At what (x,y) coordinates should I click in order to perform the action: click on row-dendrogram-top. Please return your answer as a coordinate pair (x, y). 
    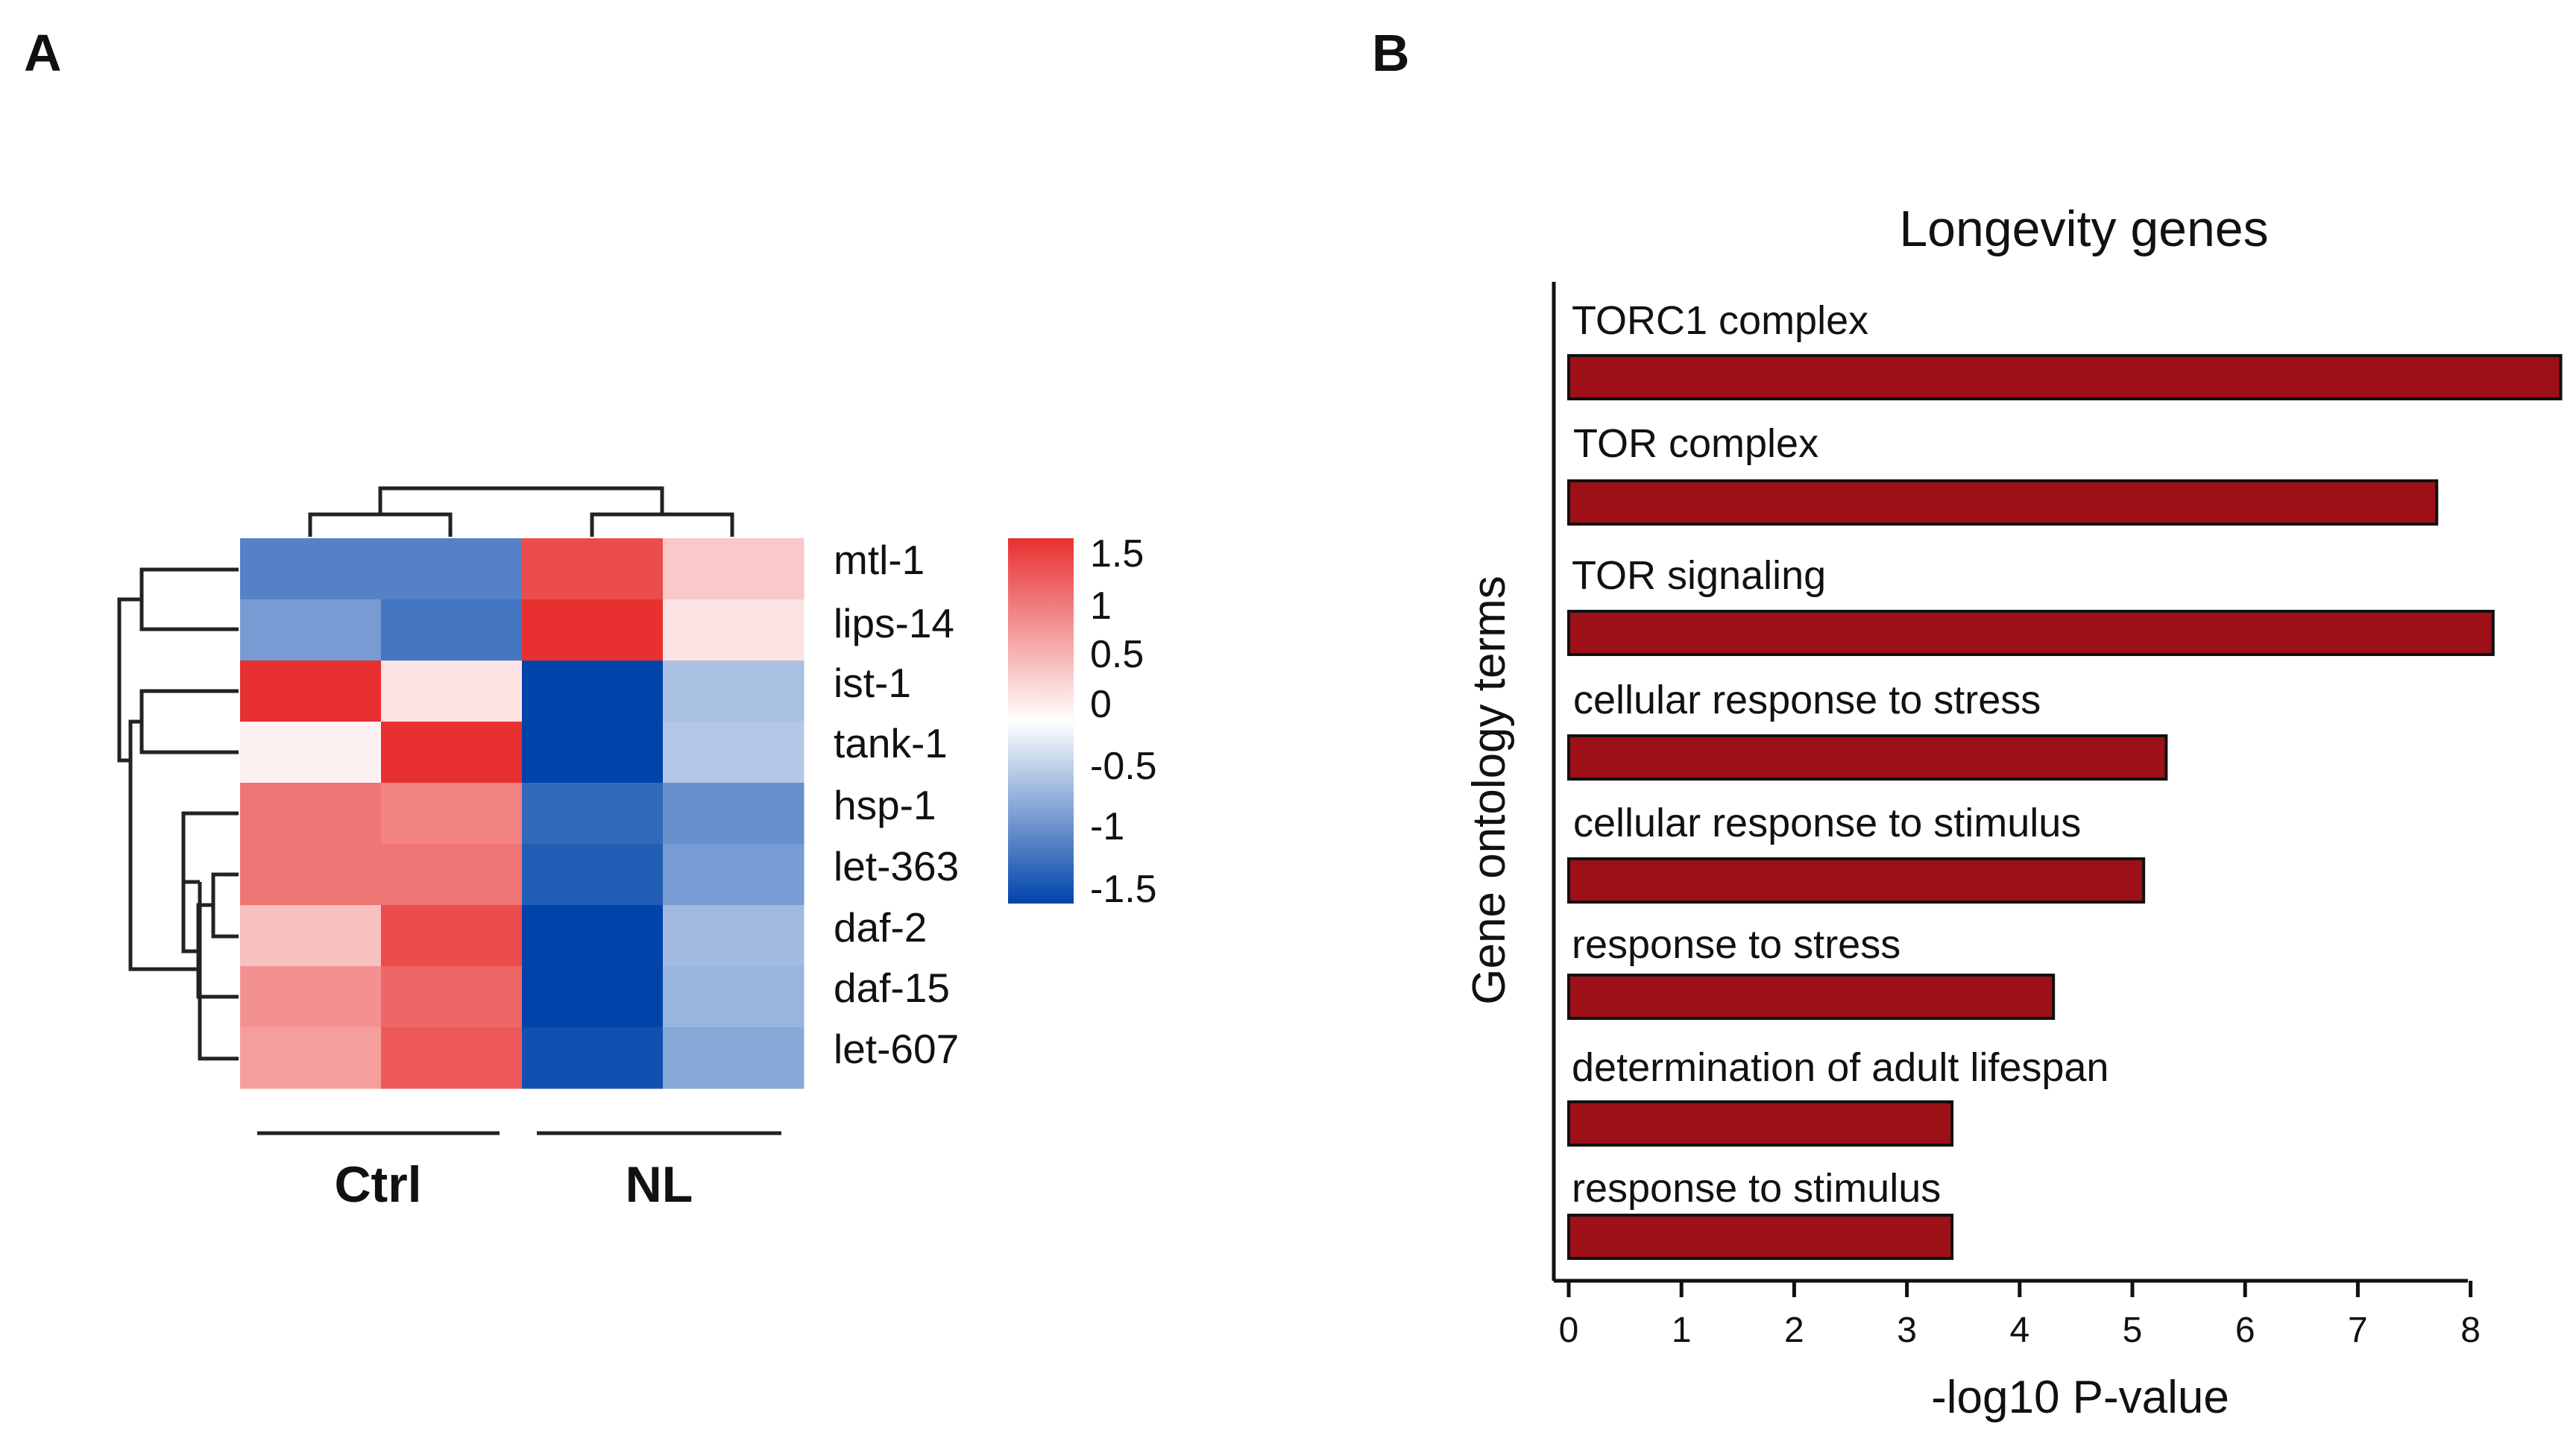
    Looking at the image, I should click on (189, 599).